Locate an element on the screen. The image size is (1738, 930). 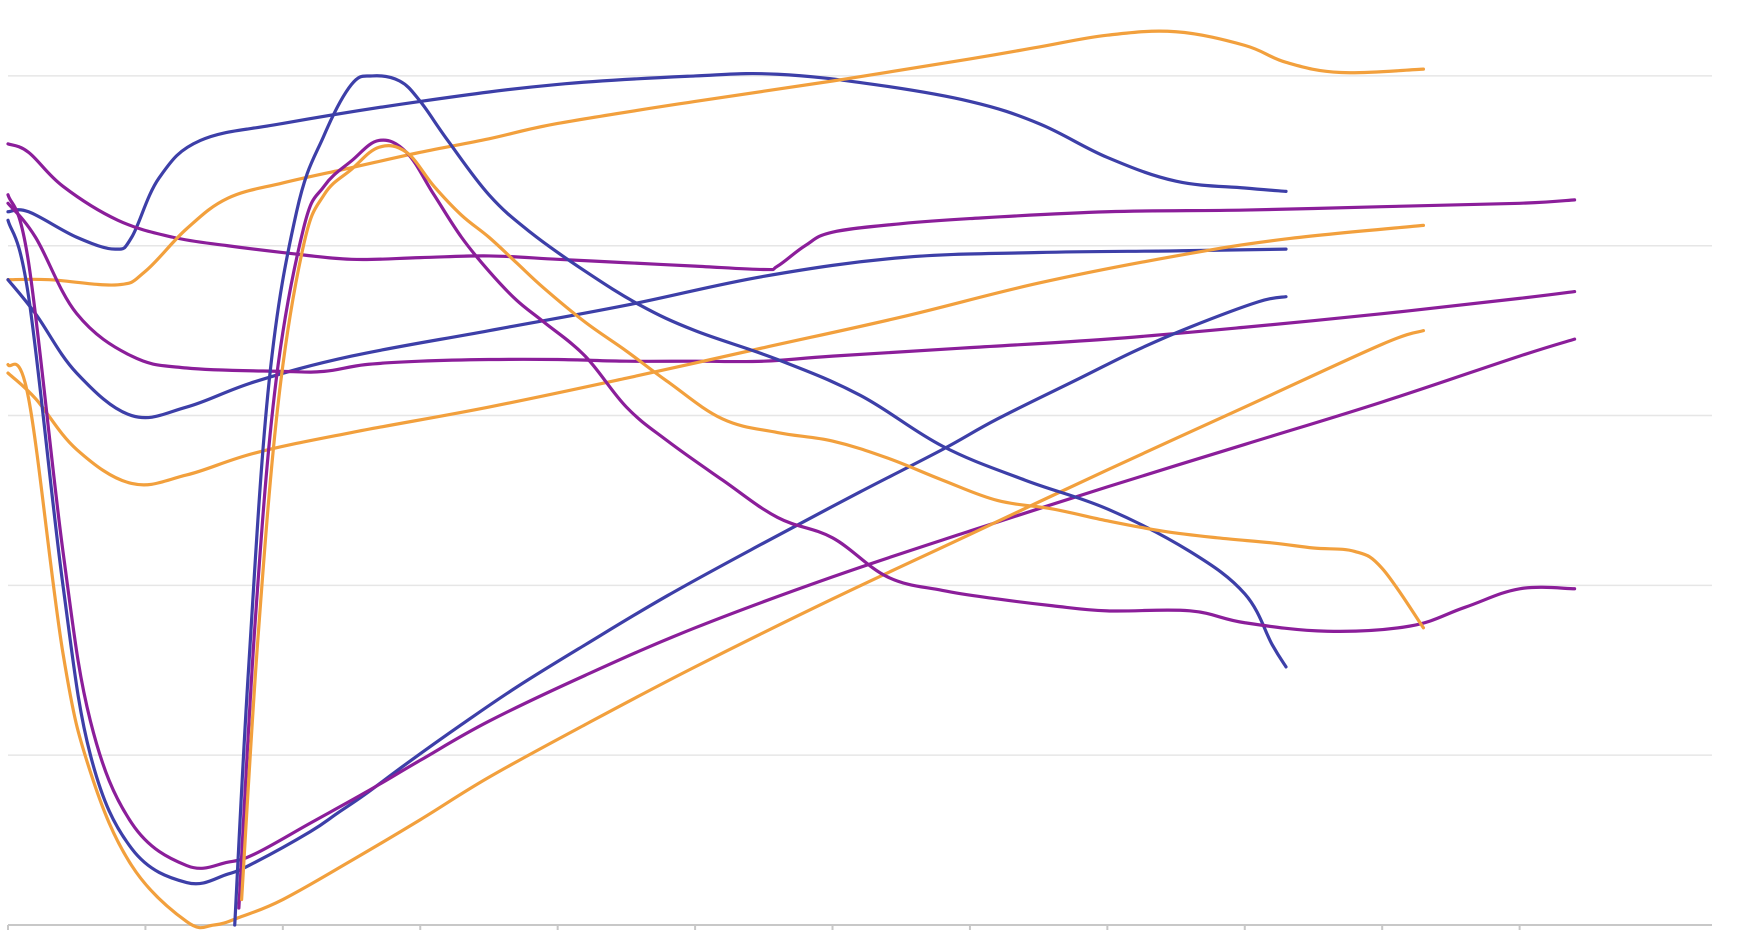
series-line-4-blue is located at coordinates (647, 333).